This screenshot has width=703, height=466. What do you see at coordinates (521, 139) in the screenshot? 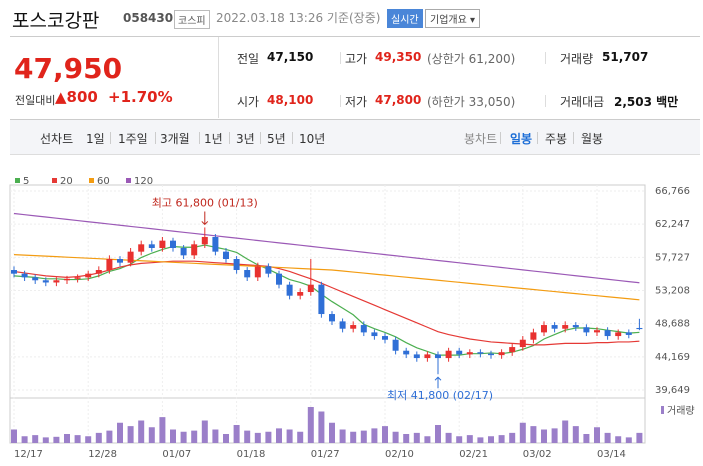
I see `tab: 일봉` at bounding box center [521, 139].